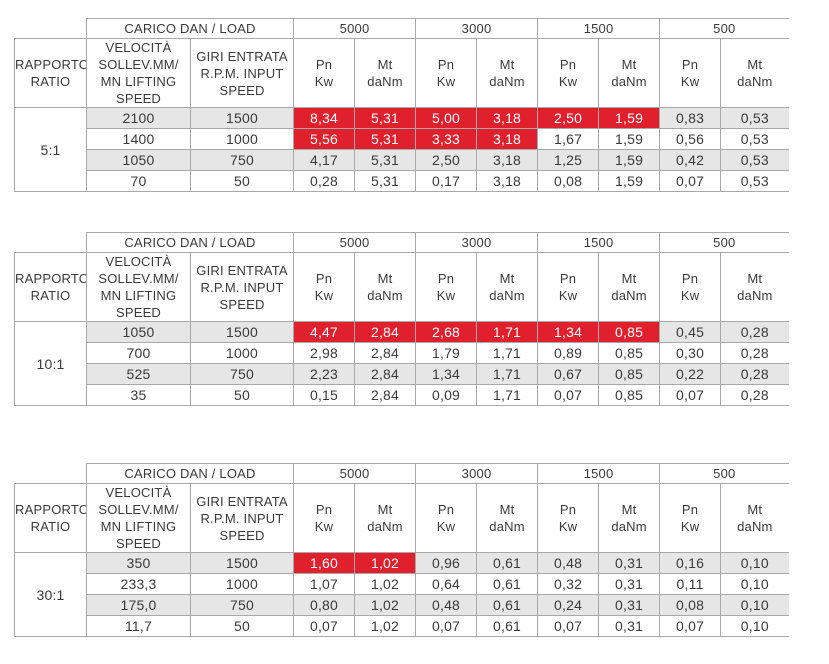  Describe the element at coordinates (568, 605) in the screenshot. I see `value-cell: 0,24` at that location.